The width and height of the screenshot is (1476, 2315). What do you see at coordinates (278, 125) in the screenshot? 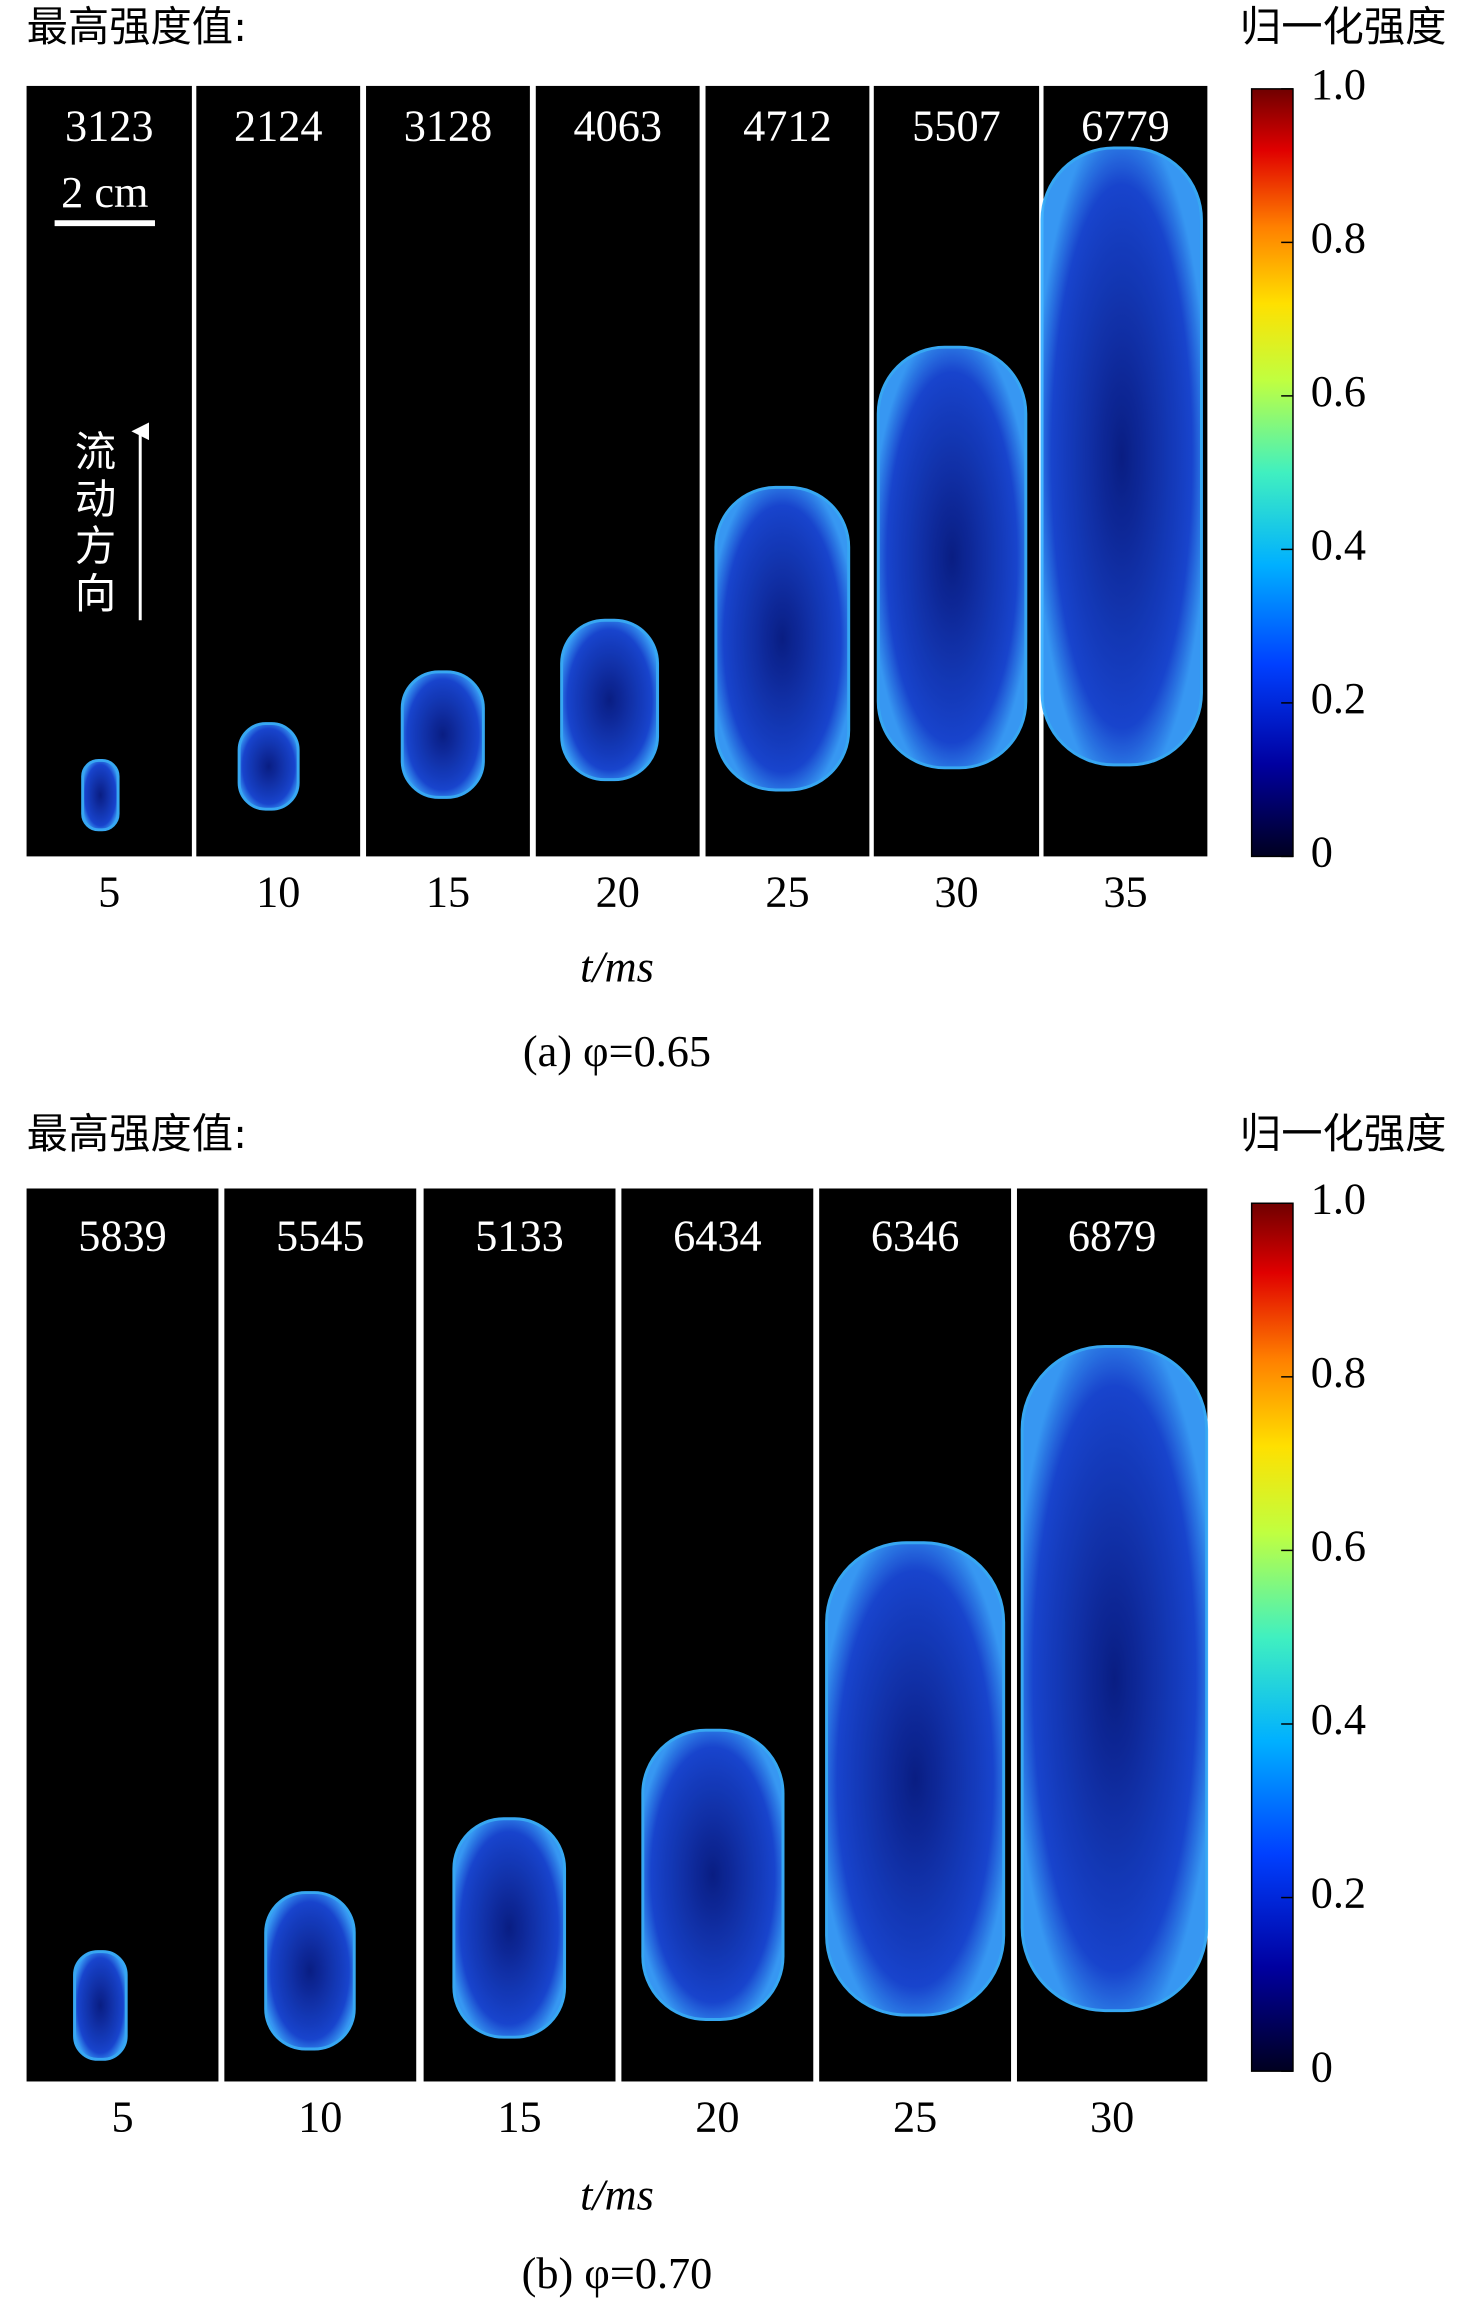
I see `max-value: 2124` at bounding box center [278, 125].